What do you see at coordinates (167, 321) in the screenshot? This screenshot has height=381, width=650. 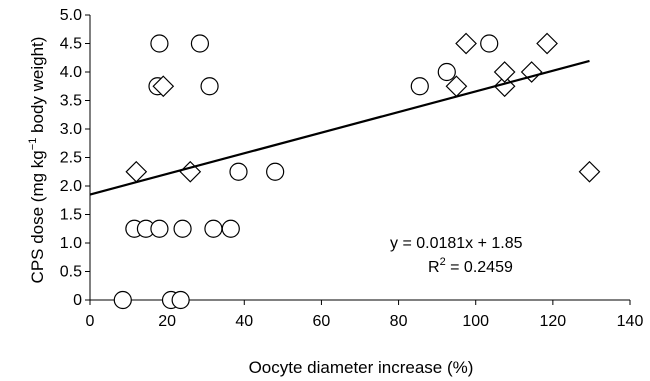 I see `x-tick-label: 20` at bounding box center [167, 321].